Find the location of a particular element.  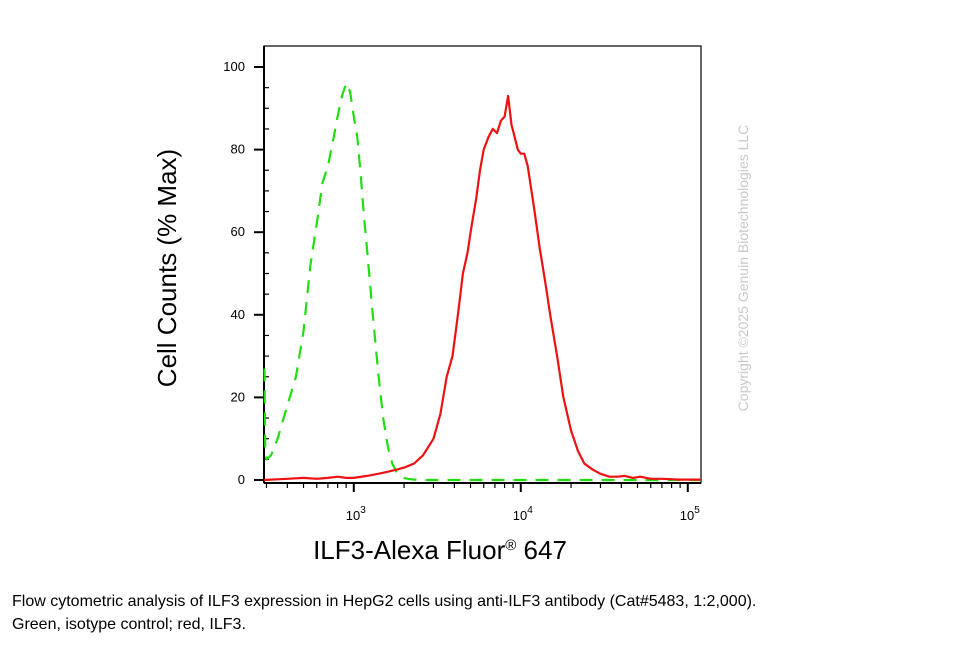

caption-line-2: Green, isotype control; red, ILF3. is located at coordinates (129, 624).